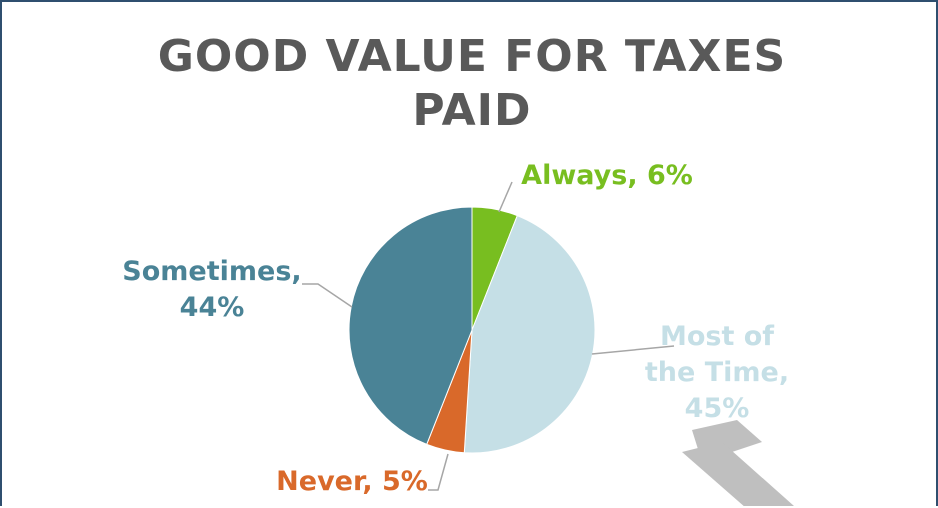 The image size is (938, 508). I want to click on pie-slice, so click(529, 334).